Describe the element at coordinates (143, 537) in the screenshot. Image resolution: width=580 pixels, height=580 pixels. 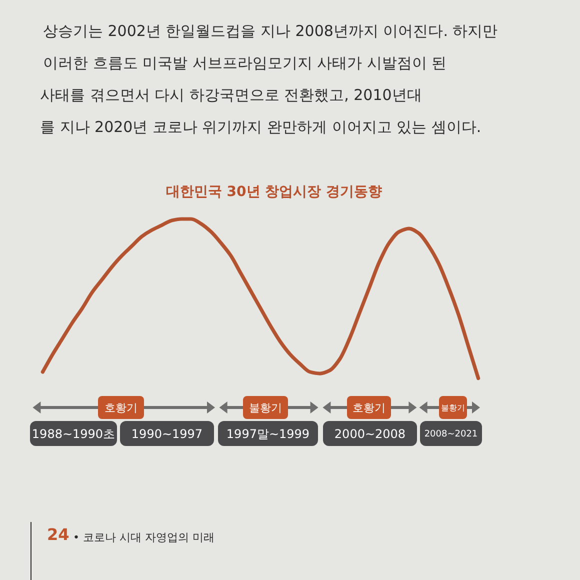
I see `text: • 코로나 시대 자영업의 미래` at that location.